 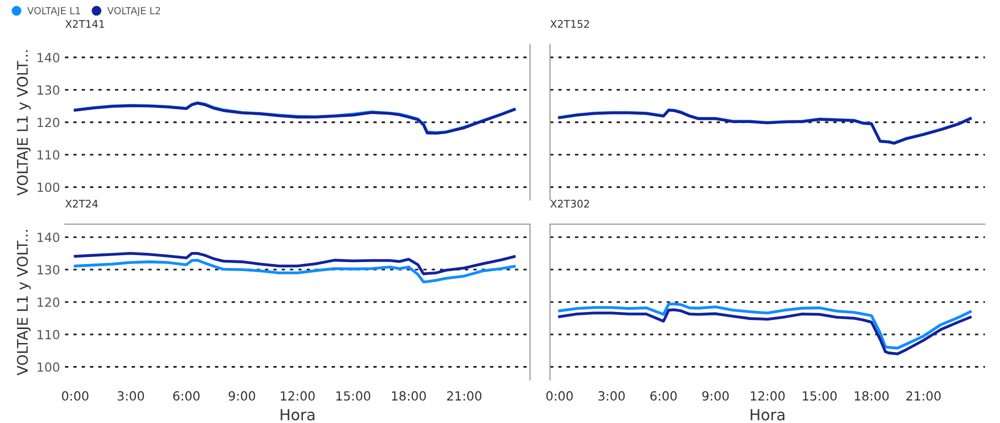 What do you see at coordinates (84, 24) in the screenshot?
I see `chart-title: X2T141` at bounding box center [84, 24].